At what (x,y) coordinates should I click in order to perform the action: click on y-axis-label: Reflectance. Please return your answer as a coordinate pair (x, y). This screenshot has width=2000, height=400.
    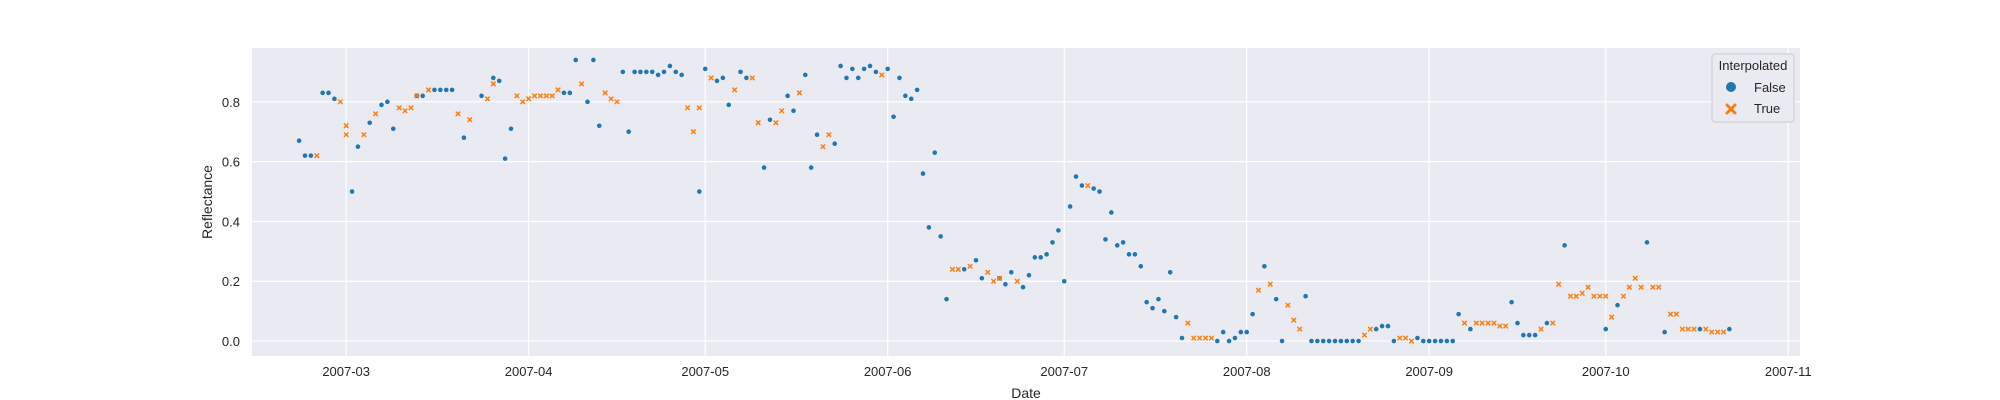
    Looking at the image, I should click on (207, 202).